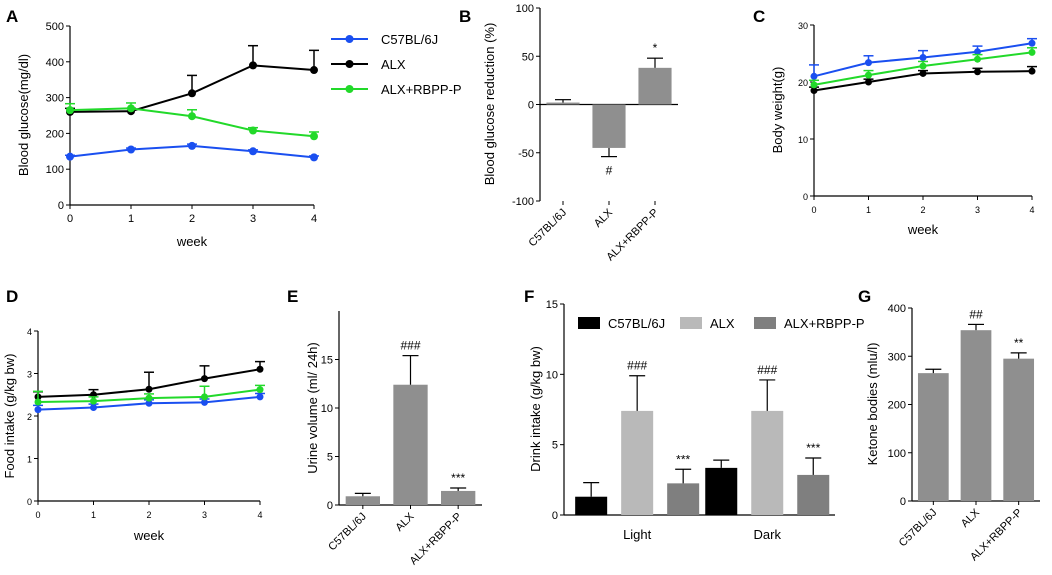 The height and width of the screenshot is (575, 1052). What do you see at coordinates (976, 314) in the screenshot?
I see `significance-marker: ##` at bounding box center [976, 314].